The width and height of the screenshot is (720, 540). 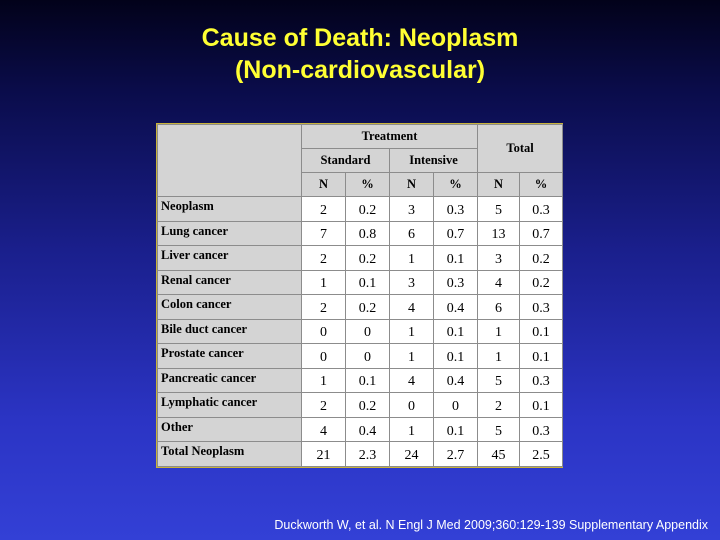 I want to click on intensive-header: Intensive, so click(x=433, y=160).